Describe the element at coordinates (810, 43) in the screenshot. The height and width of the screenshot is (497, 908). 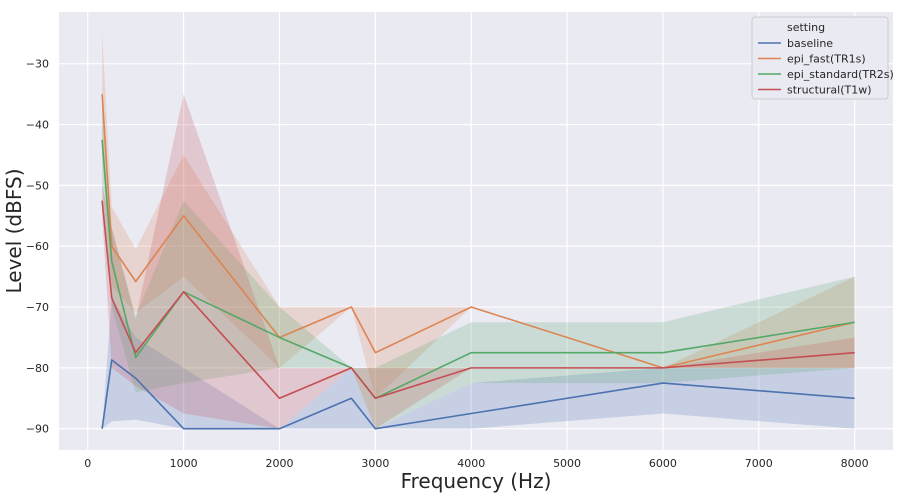
I see `legend-entry-label: baseline` at that location.